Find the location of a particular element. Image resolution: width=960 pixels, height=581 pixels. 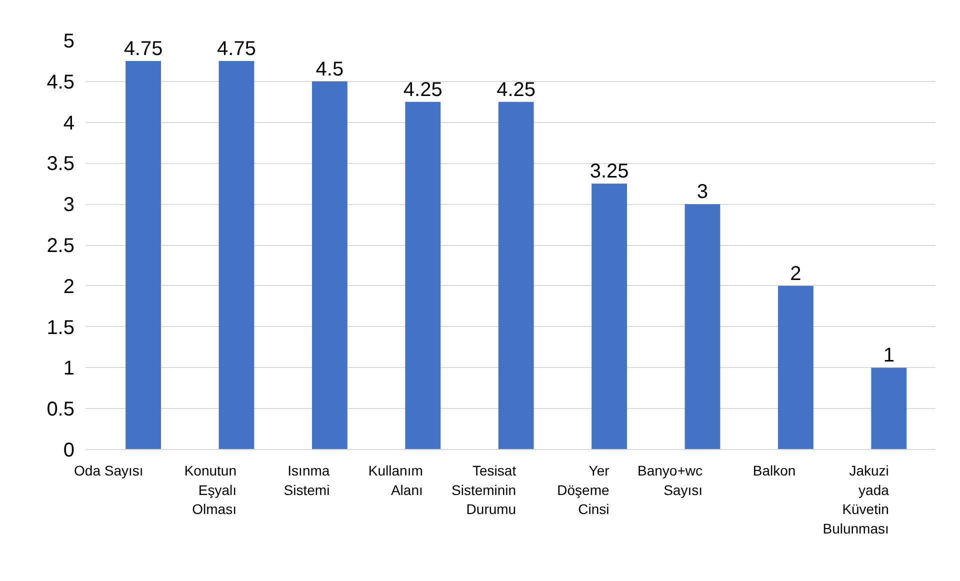

y-tick-label: 0.5 is located at coordinates (60, 409).